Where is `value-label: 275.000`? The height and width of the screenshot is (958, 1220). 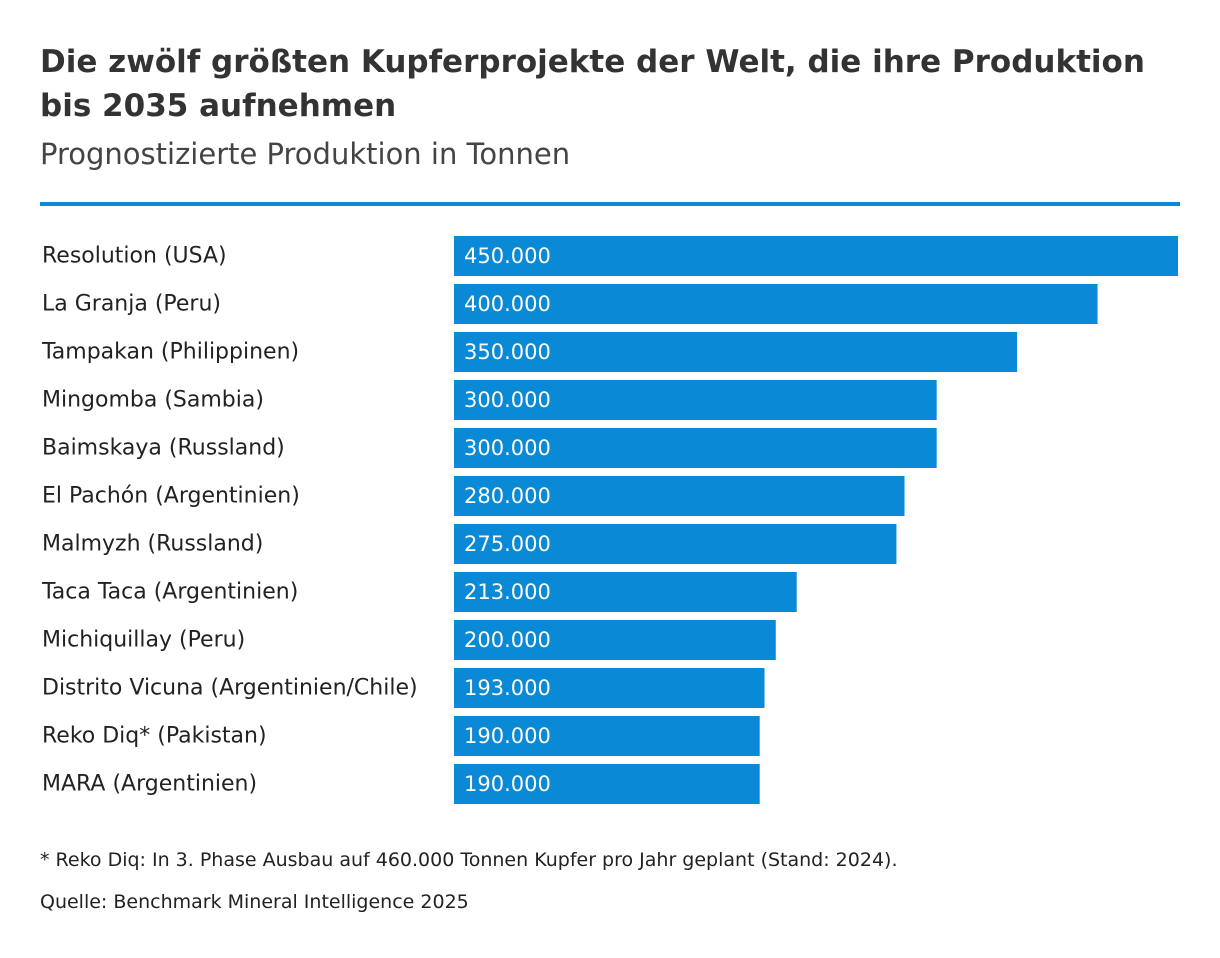
value-label: 275.000 is located at coordinates (507, 544).